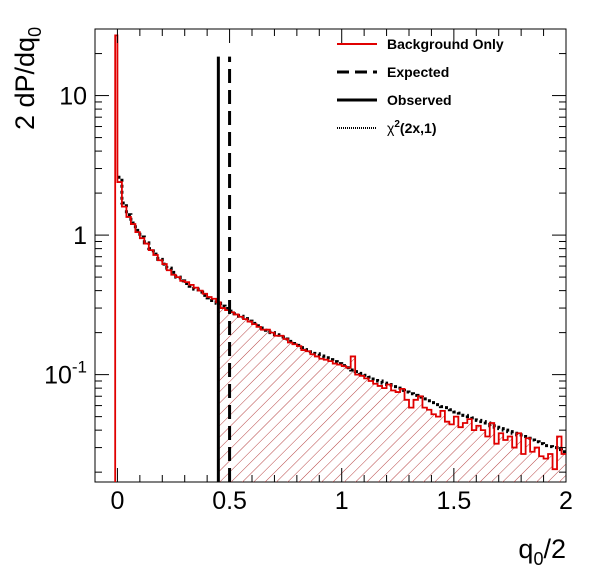  Describe the element at coordinates (397, 124) in the screenshot. I see `legend-chi2-exp: 2` at that location.